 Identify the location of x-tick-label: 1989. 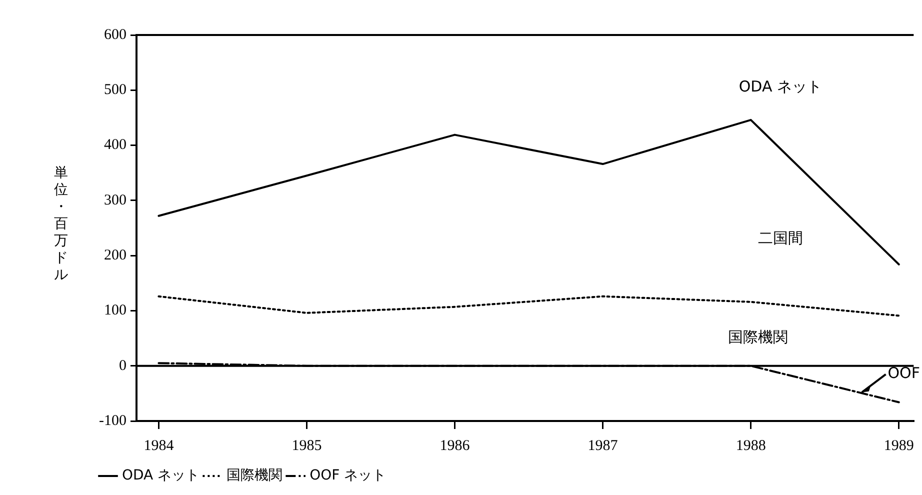
(899, 446).